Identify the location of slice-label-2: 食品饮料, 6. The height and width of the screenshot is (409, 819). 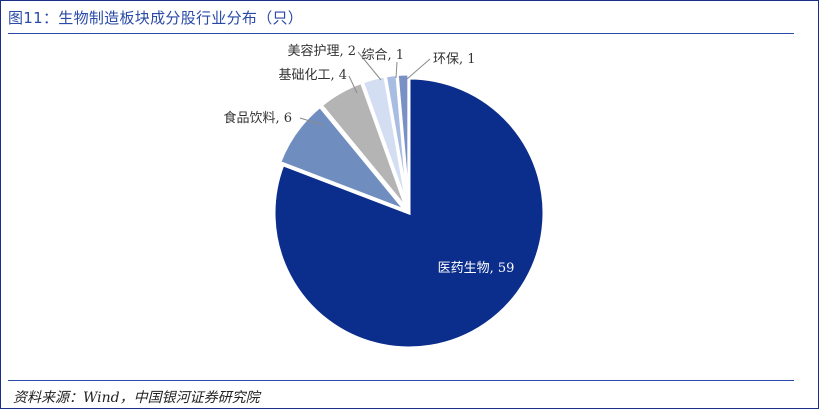
(257, 118).